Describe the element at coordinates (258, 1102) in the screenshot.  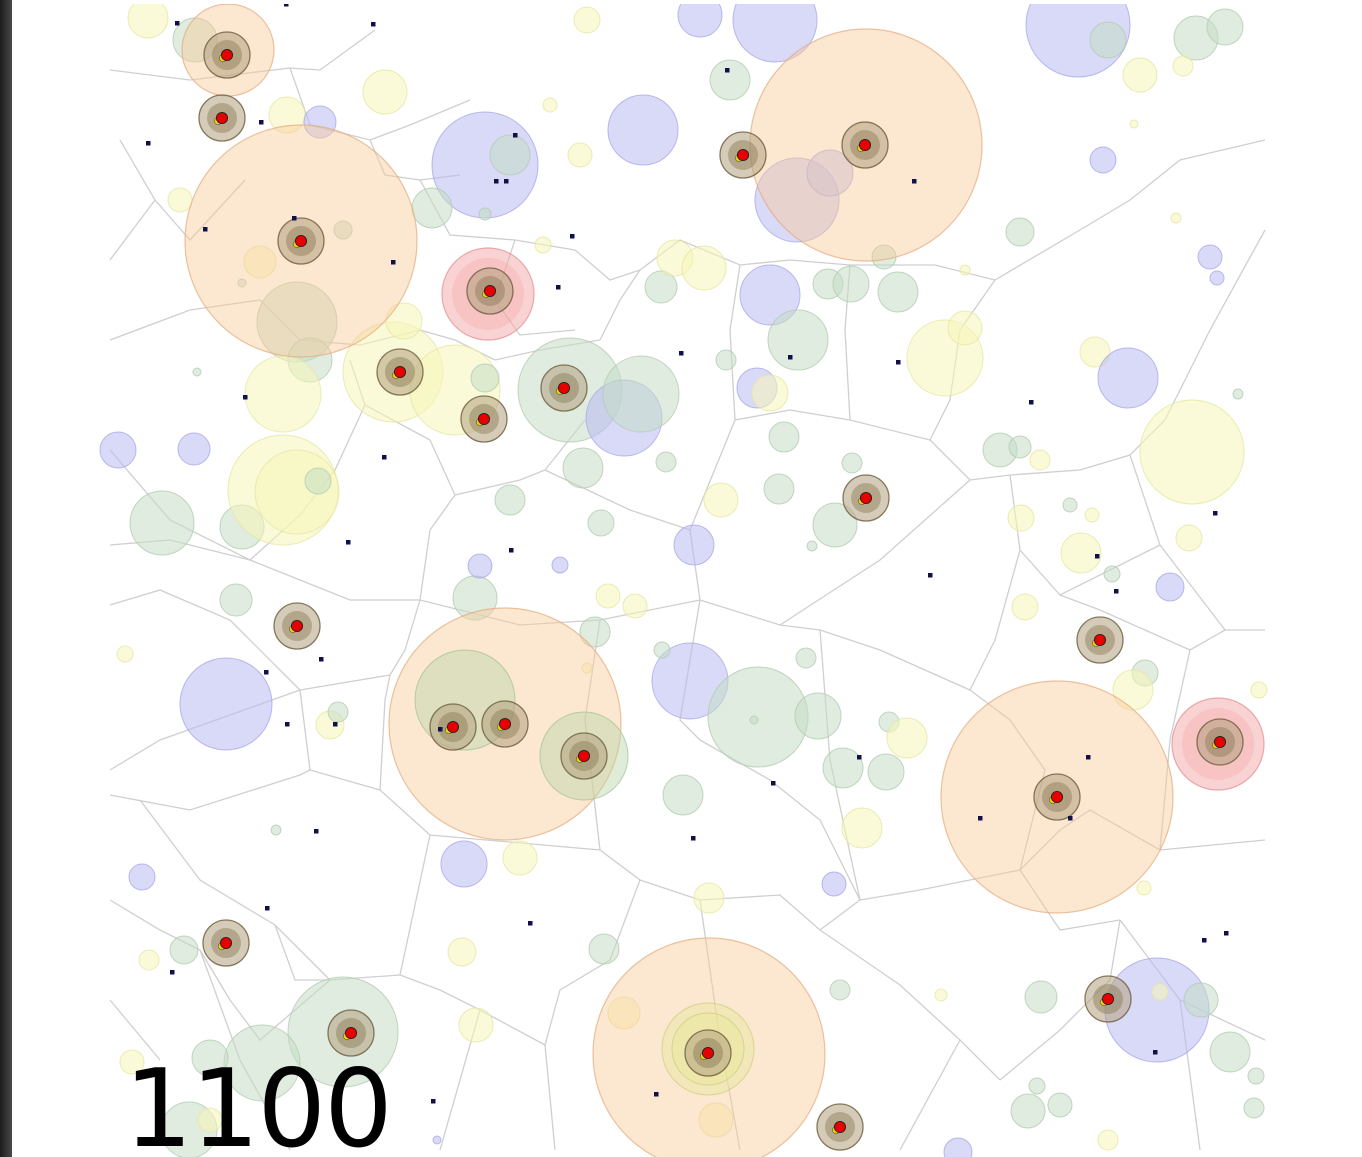
I see `step-counter: 1100` at that location.